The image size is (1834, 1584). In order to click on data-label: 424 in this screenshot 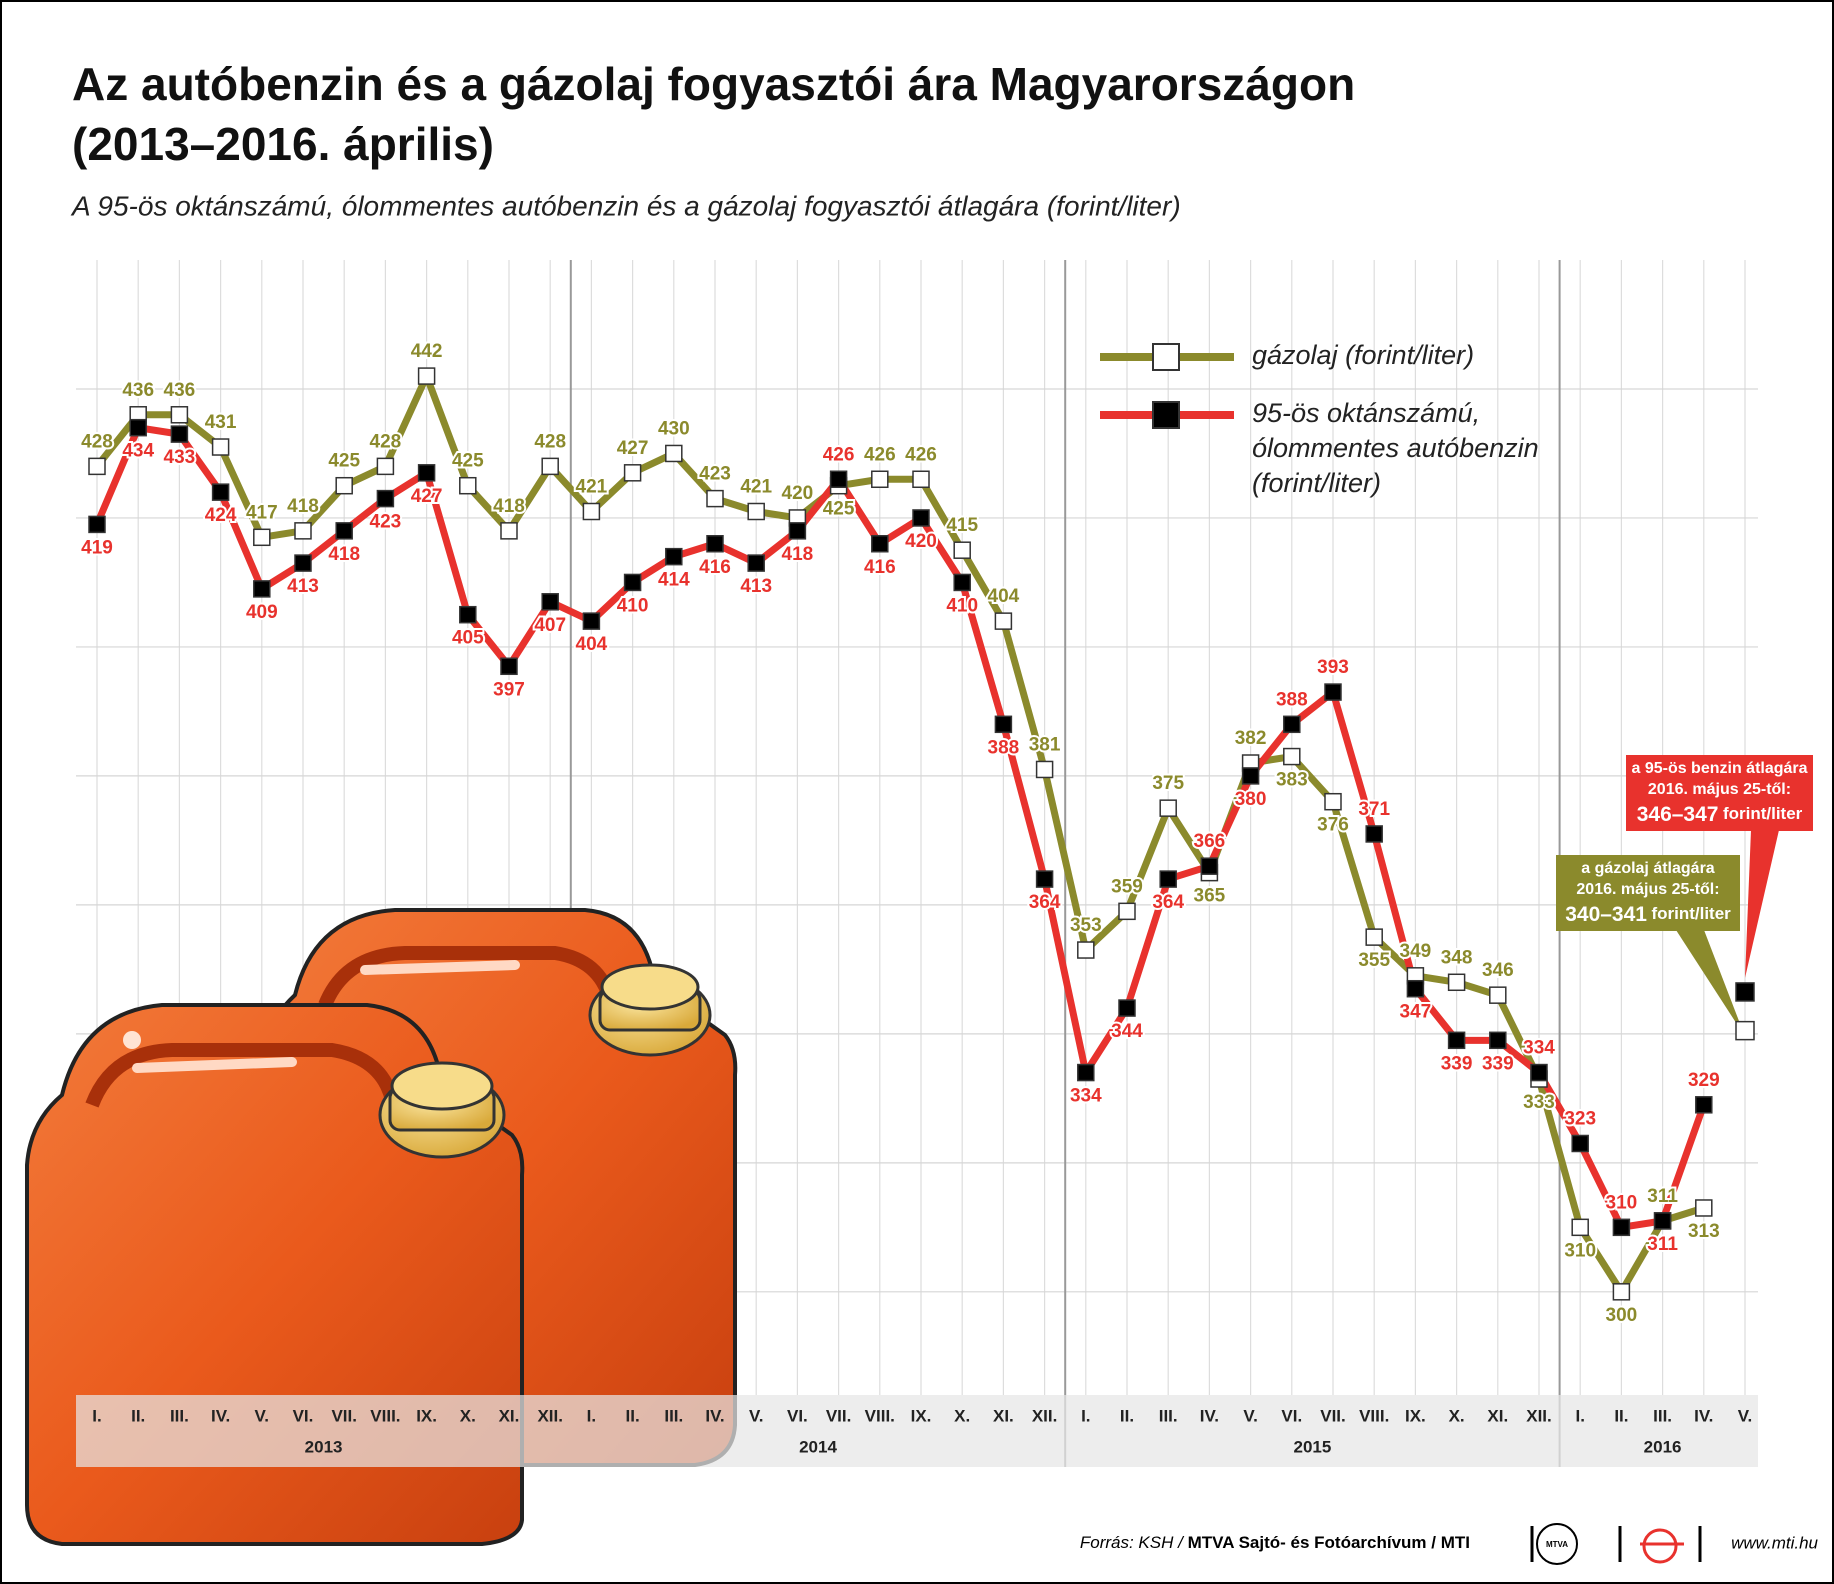, I will do `click(221, 515)`.